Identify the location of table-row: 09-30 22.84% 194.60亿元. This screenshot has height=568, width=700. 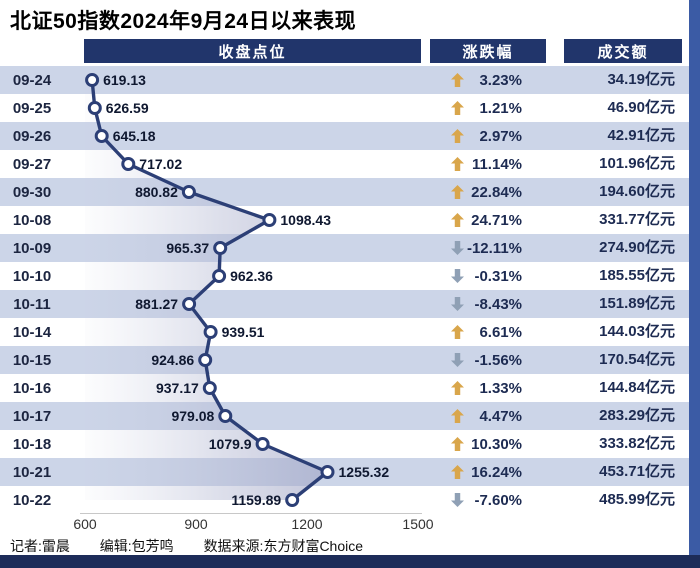
(344, 192).